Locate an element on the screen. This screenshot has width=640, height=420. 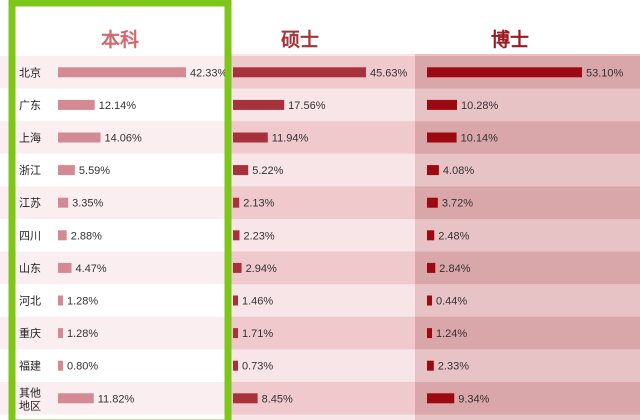
value-label: 2.94% is located at coordinates (261, 269).